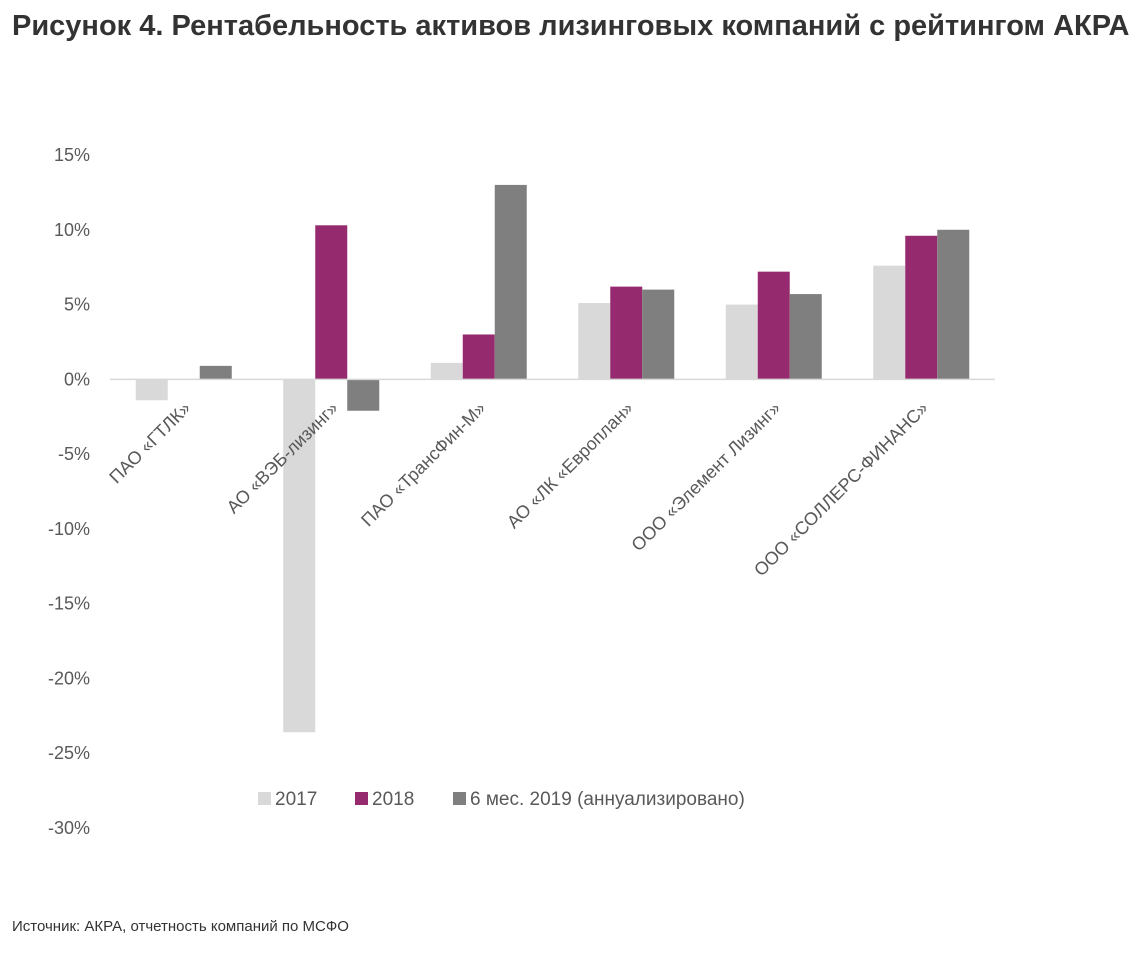  What do you see at coordinates (77, 379) in the screenshot?
I see `y-tick-label: 0%` at bounding box center [77, 379].